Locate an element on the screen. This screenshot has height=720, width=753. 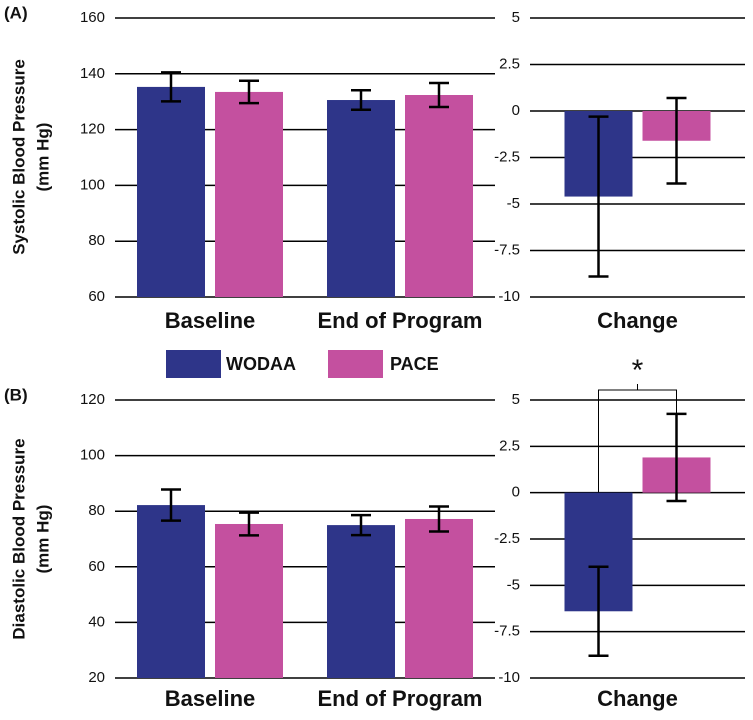
legend-label: WODAA is located at coordinates (261, 364).